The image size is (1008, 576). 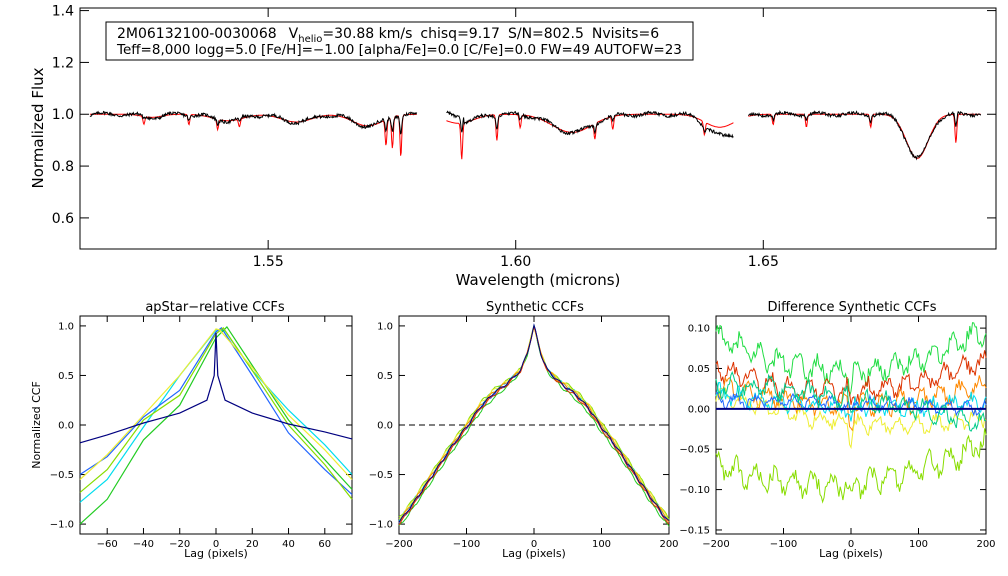 What do you see at coordinates (143, 544) in the screenshot?
I see `x-tick-label: −40` at bounding box center [143, 544].